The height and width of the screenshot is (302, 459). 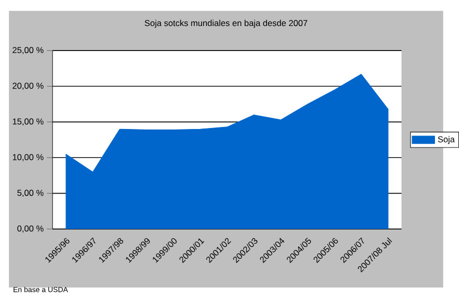 I want to click on y-tick-label: 20,00 %, so click(x=28, y=86).